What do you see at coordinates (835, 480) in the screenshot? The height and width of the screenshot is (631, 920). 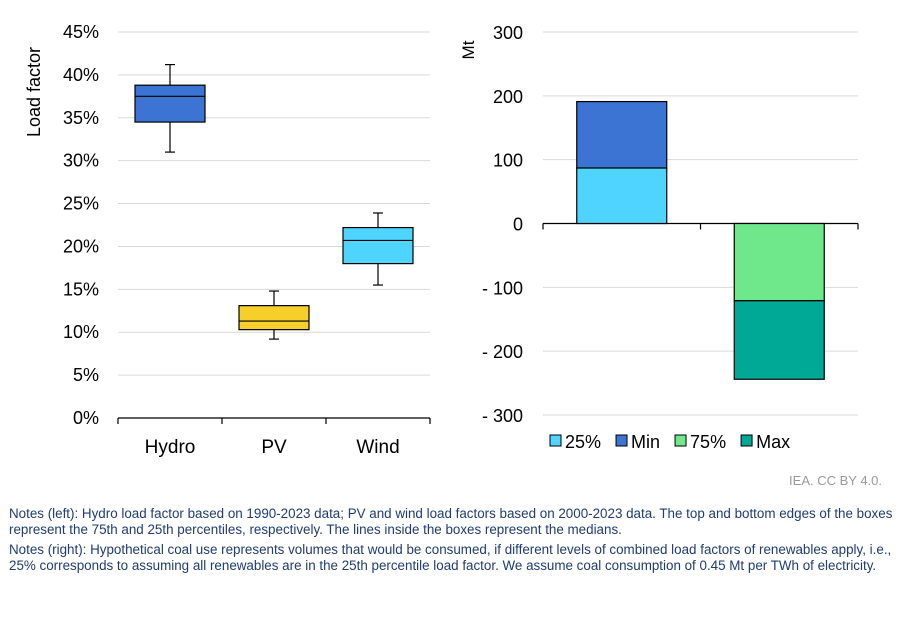 I see `credit-text: IEA. CC BY 4.0.` at bounding box center [835, 480].